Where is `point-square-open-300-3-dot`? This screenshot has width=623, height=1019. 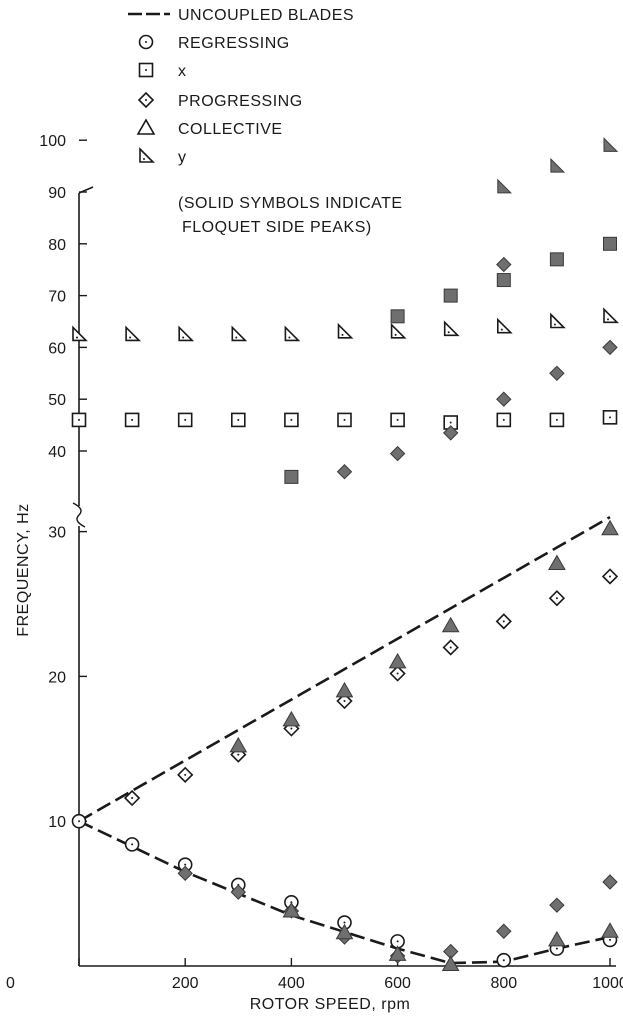 point-square-open-300-3-dot is located at coordinates (238, 419).